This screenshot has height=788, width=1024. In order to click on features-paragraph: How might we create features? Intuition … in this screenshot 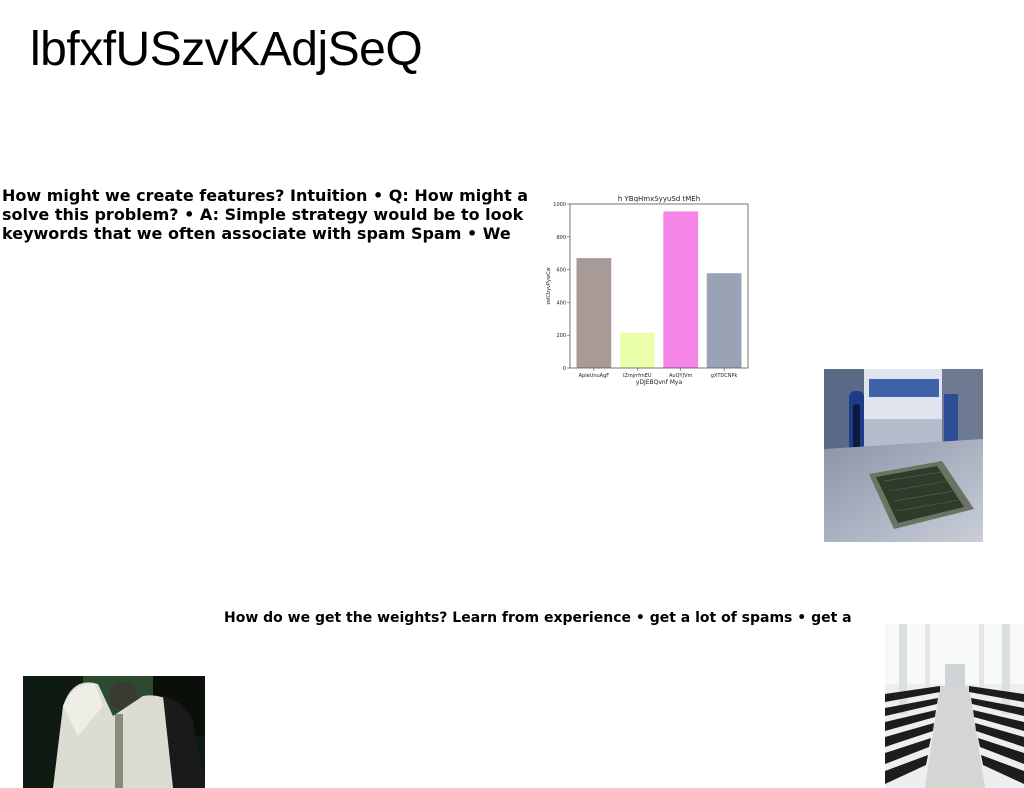, I will do `click(265, 214)`.